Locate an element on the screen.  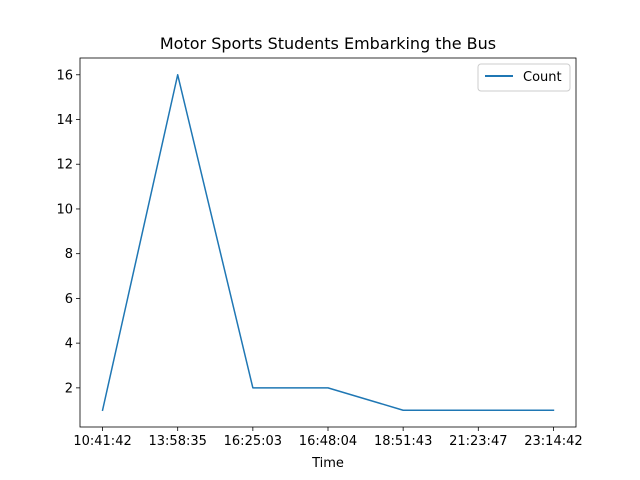
x-tick-label: 21:23:47 is located at coordinates (478, 441).